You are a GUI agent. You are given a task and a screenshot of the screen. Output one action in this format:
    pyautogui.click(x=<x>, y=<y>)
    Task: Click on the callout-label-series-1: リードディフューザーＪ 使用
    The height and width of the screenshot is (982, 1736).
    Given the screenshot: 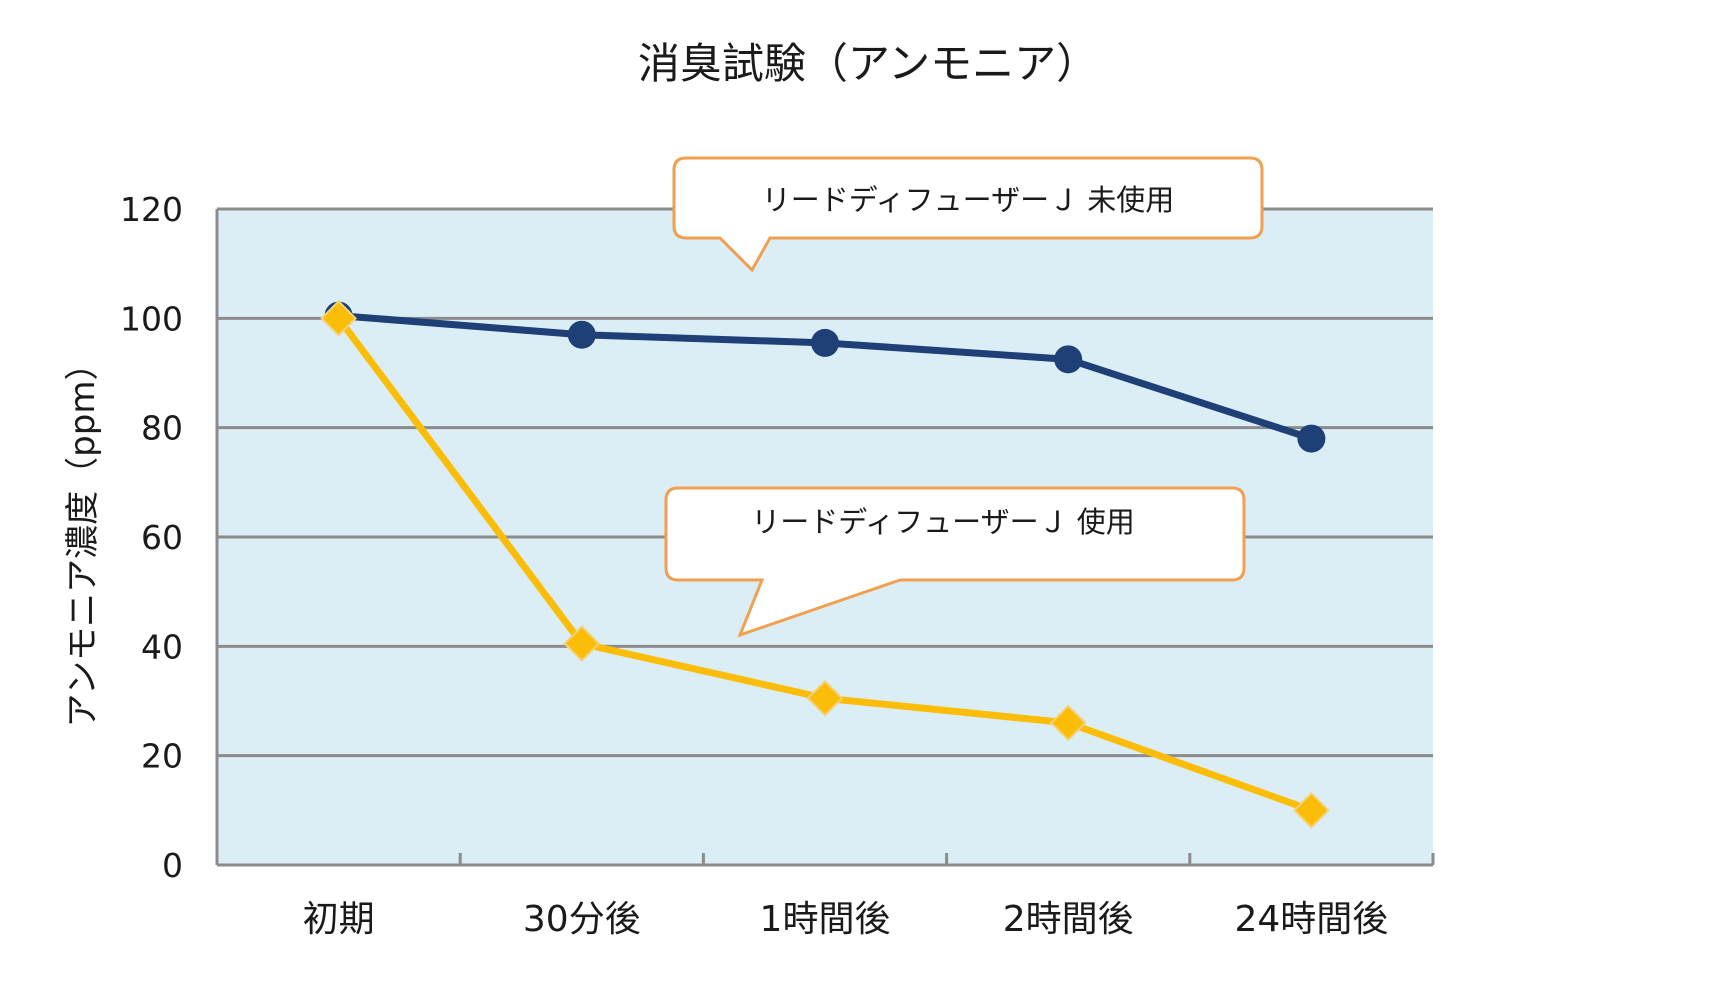 What is the action you would take?
    pyautogui.click(x=943, y=522)
    